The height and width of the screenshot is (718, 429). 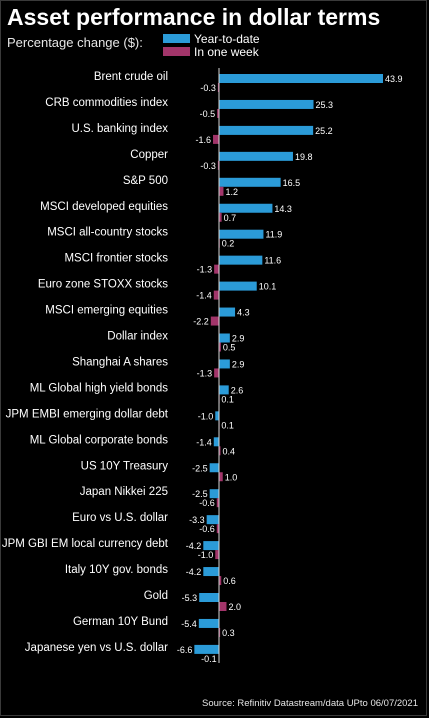 What do you see at coordinates (228, 633) in the screenshot?
I see `value-label-week: 0.3` at bounding box center [228, 633].